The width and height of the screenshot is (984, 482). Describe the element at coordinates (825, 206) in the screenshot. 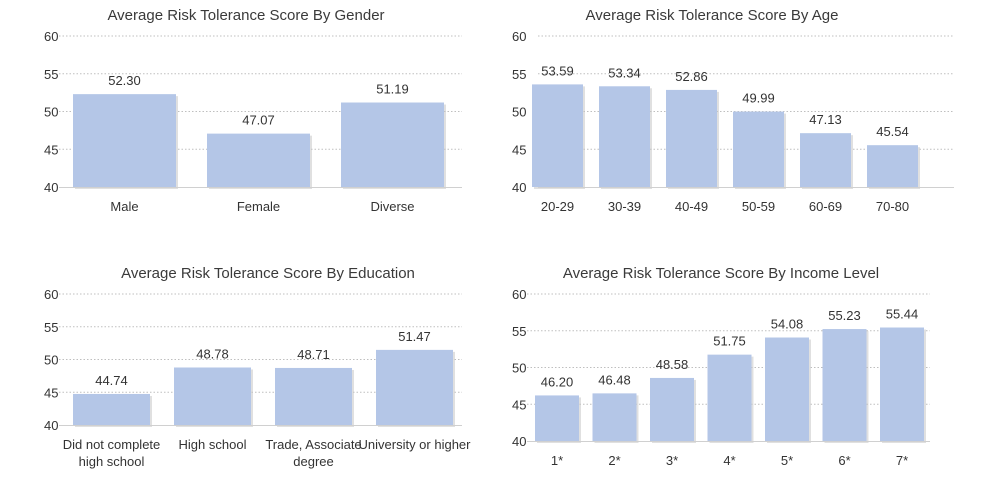

I see `x-category-label: 60-69` at that location.